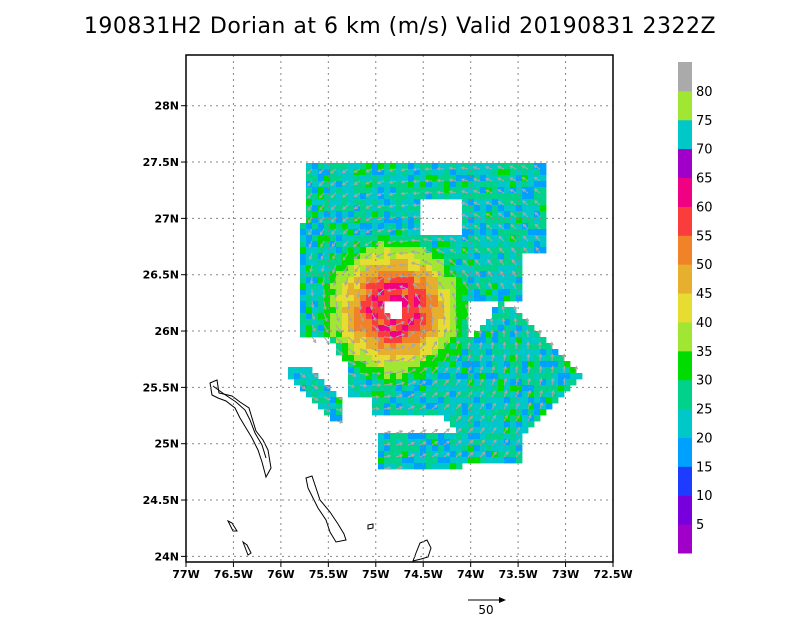  Describe the element at coordinates (166, 444) in the screenshot. I see `y-tick-label: 25N` at that location.